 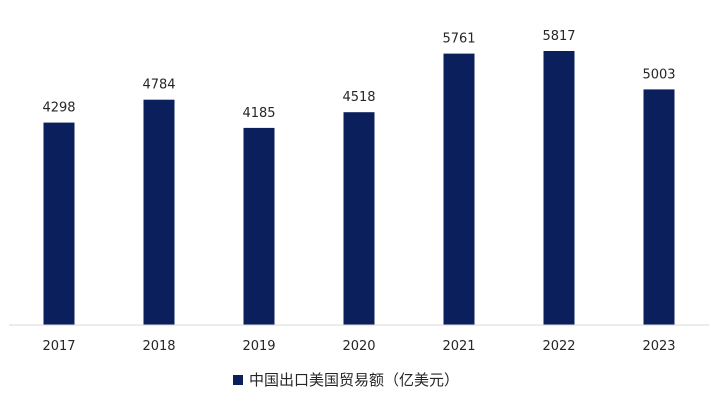 What do you see at coordinates (158, 346) in the screenshot?
I see `x-tick-label-2018: 2018` at bounding box center [158, 346].